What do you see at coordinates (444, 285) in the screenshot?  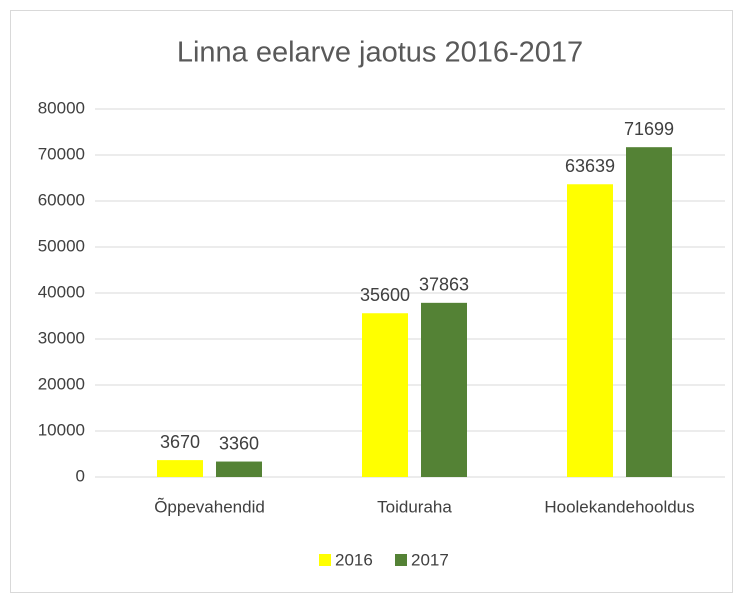 I see `data-label: 37863` at bounding box center [444, 285].